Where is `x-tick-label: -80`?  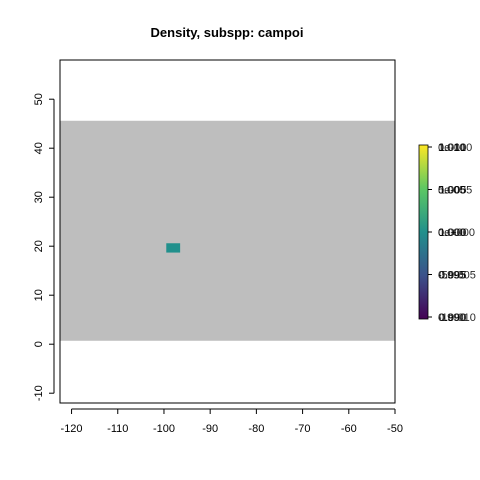
x-tick-label: -80 is located at coordinates (256, 429).